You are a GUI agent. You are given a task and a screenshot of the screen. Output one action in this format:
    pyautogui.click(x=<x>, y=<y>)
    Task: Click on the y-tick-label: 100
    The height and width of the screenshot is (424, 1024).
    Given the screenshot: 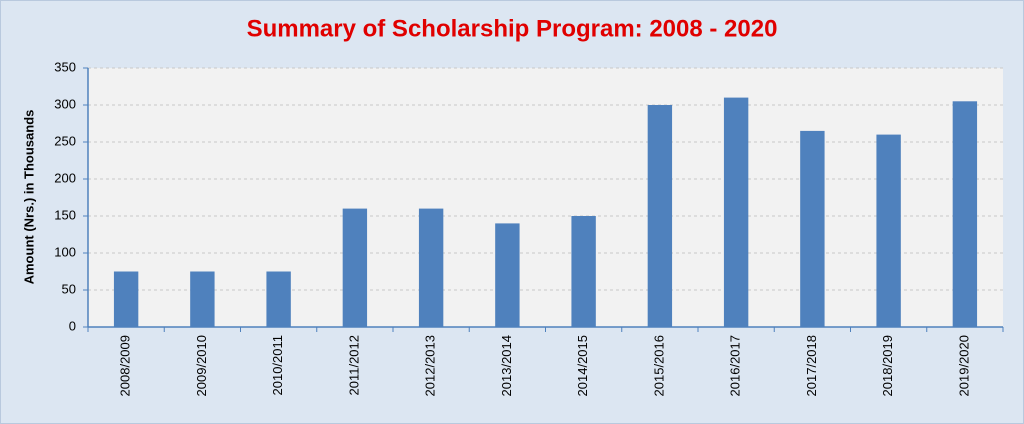 What is the action you would take?
    pyautogui.click(x=65, y=251)
    